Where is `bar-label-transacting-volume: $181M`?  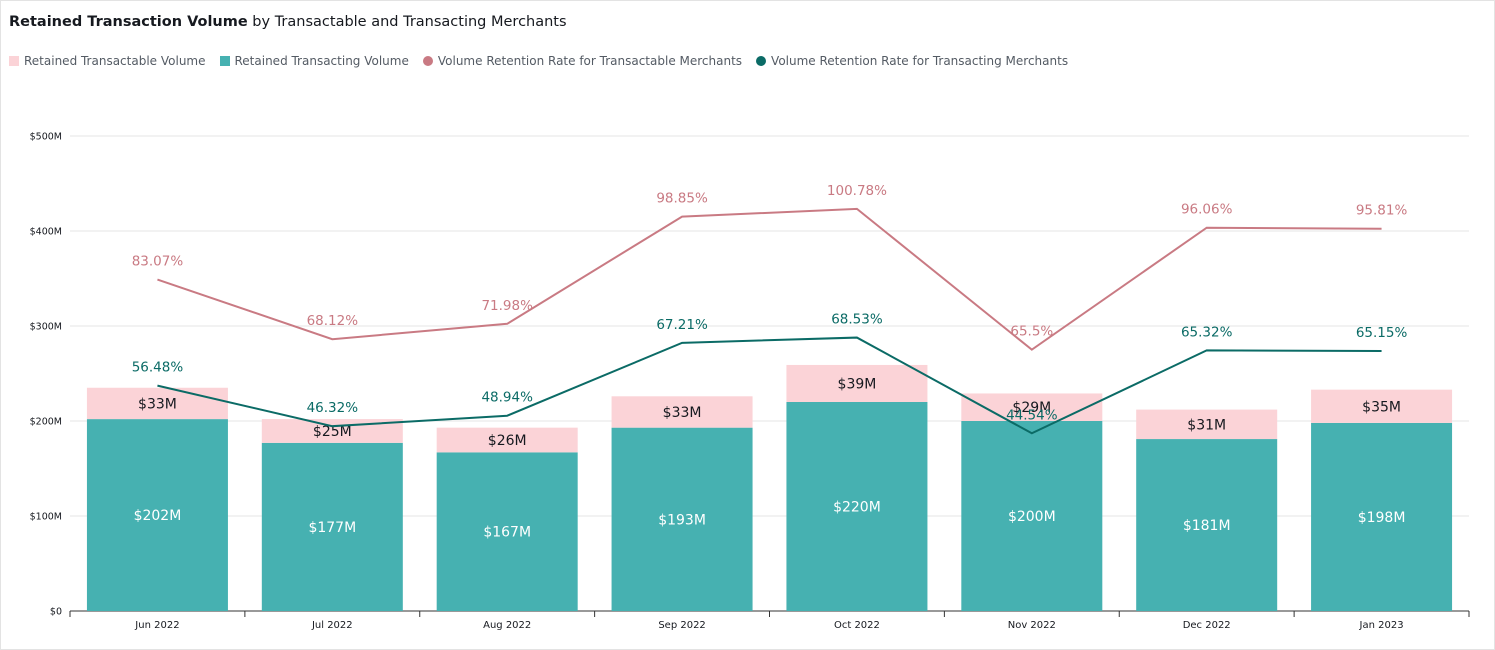 bar-label-transacting-volume: $181M is located at coordinates (1207, 526).